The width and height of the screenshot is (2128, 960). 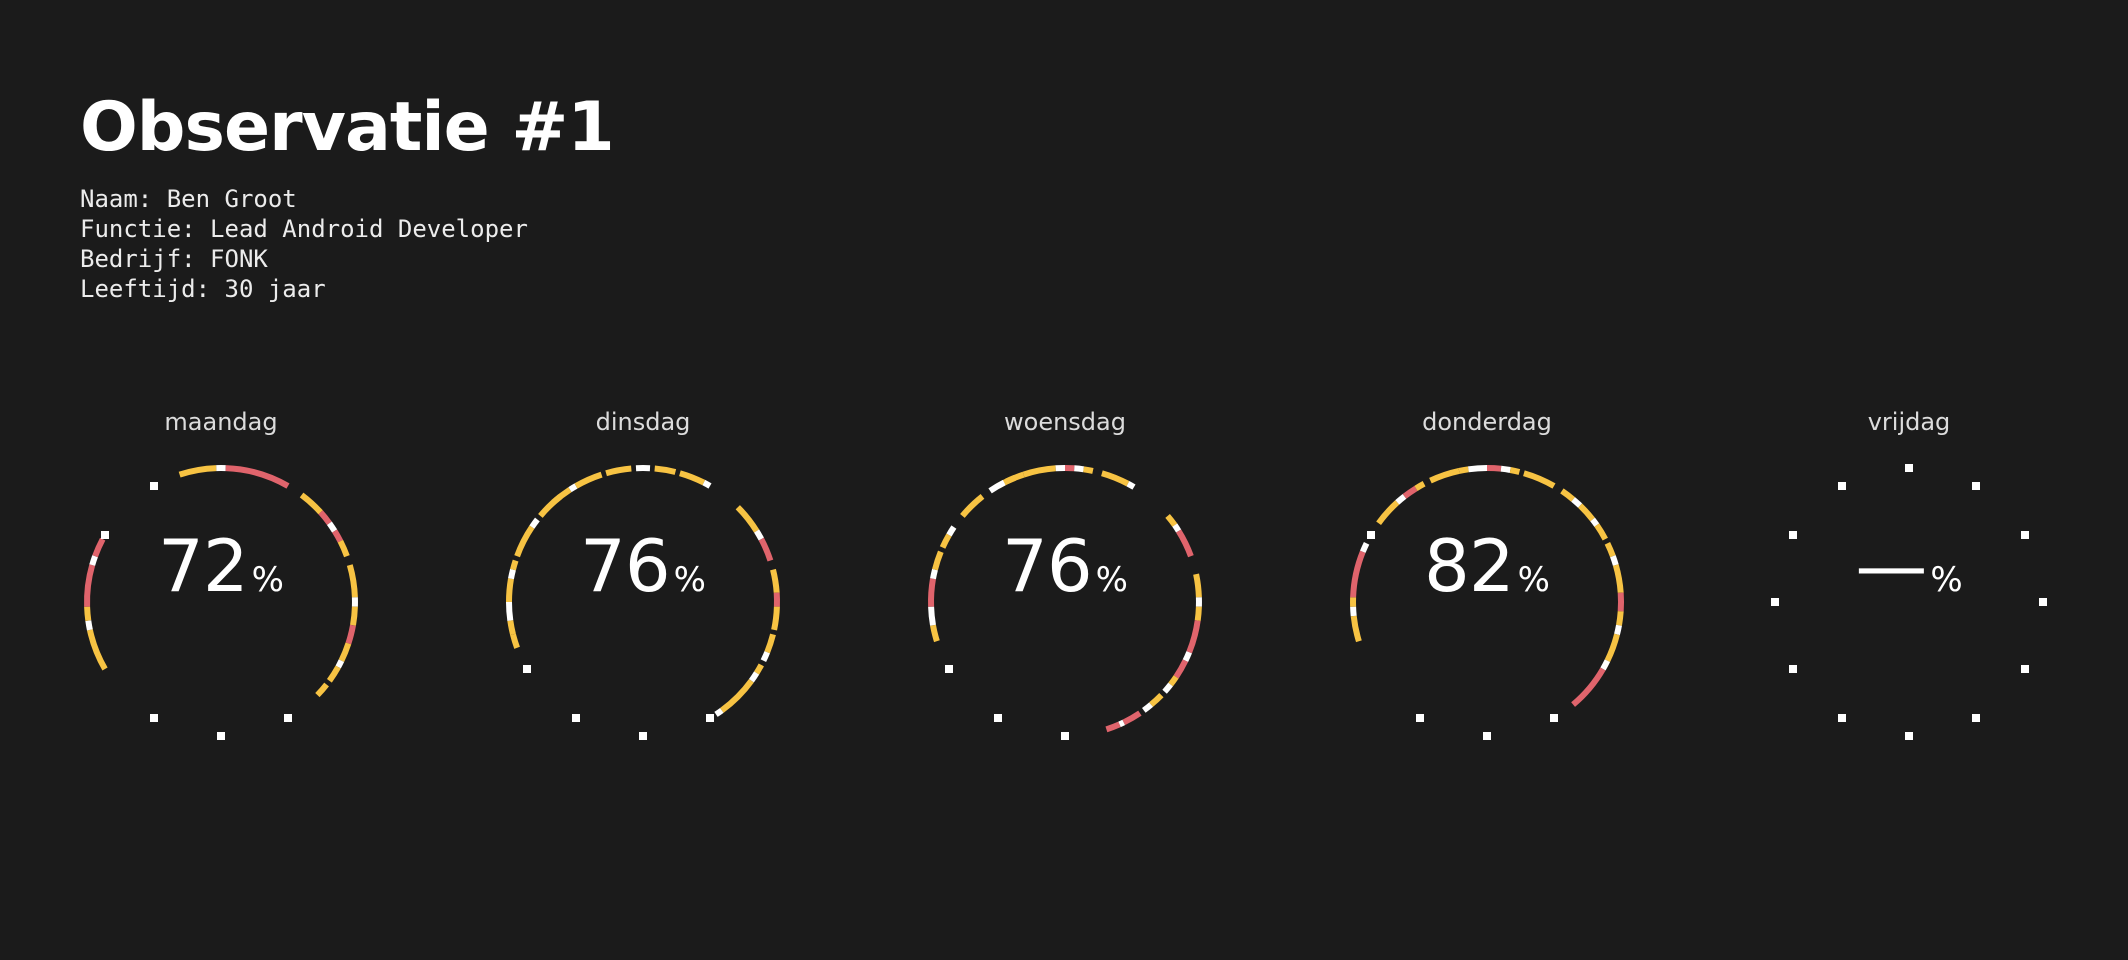 I want to click on score-readout: —%, so click(x=1909, y=566).